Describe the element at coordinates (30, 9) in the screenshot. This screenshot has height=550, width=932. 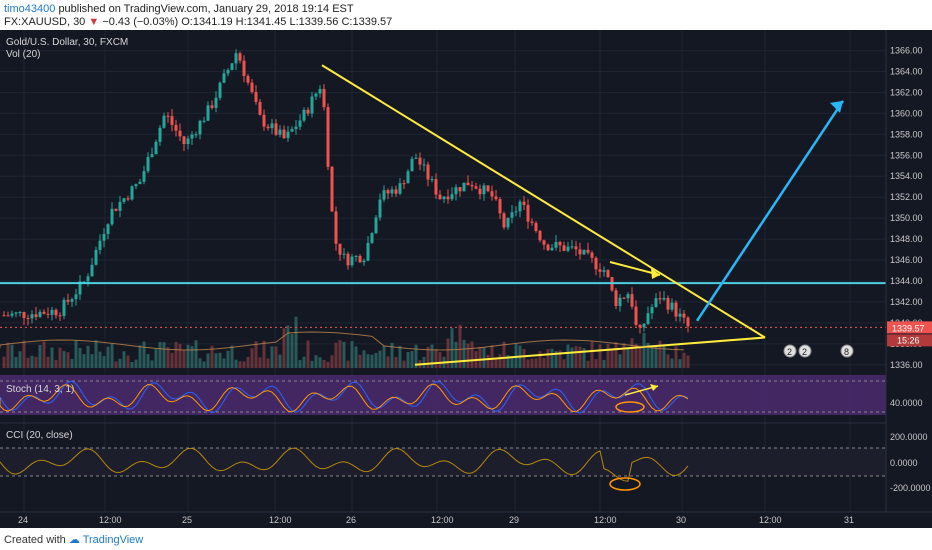
I see `username-link: timo43400` at that location.